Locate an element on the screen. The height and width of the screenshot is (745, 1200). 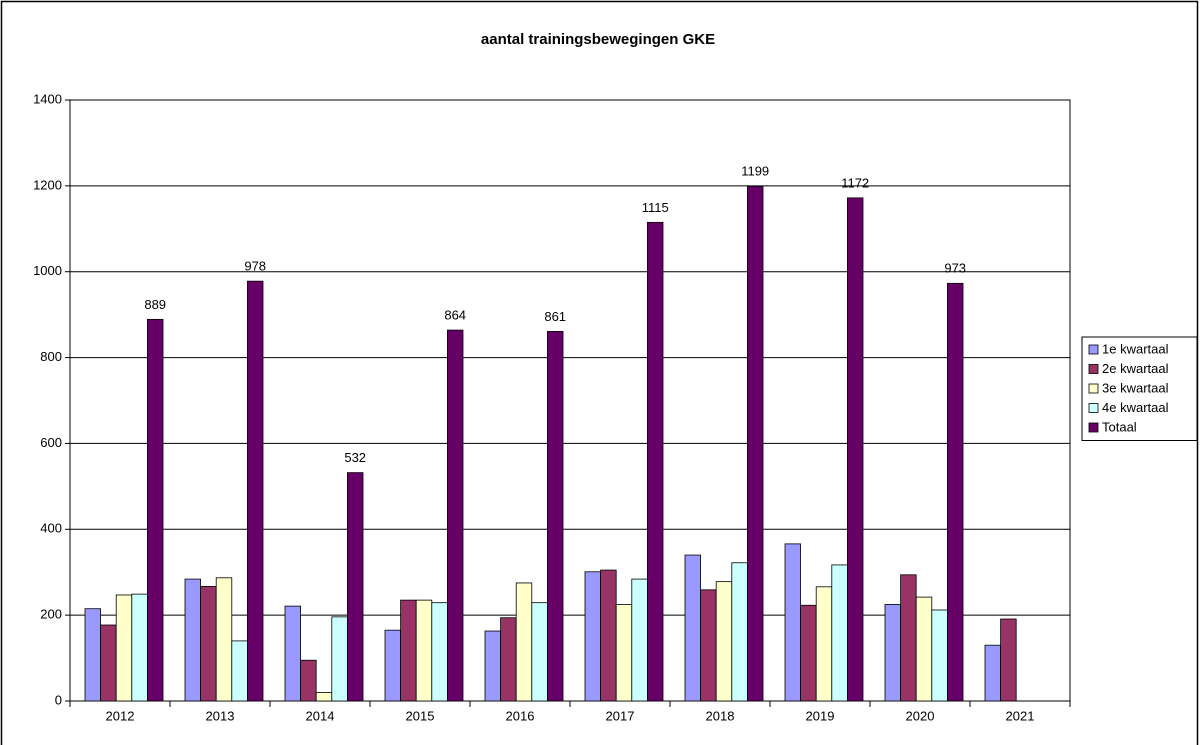
data-label: 532 is located at coordinates (355, 457).